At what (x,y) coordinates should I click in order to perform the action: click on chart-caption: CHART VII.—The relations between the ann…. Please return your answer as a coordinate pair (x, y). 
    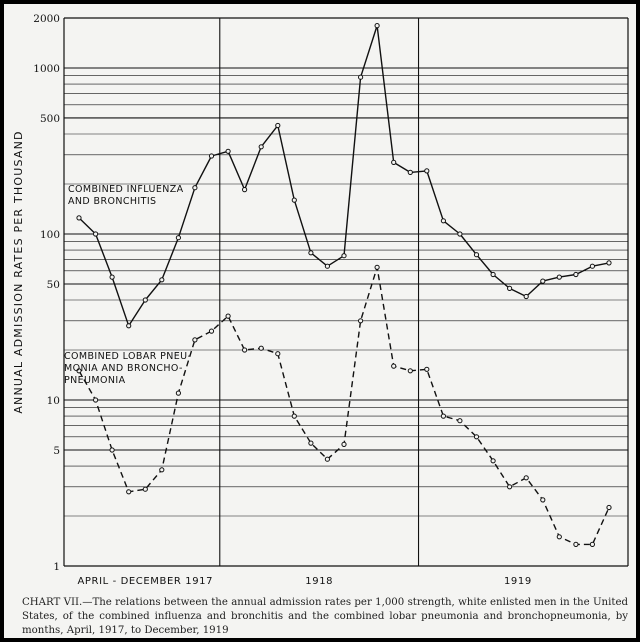
    Looking at the image, I should click on (325, 616).